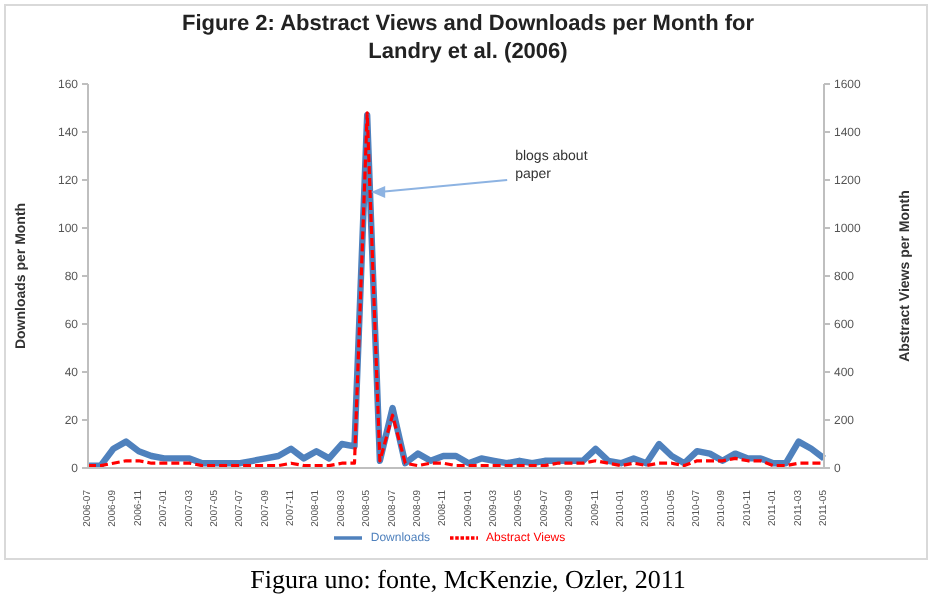 This screenshot has height=602, width=936. I want to click on text: Figura uno: fonte, McKenzie, Ozler, 2011, so click(468, 580).